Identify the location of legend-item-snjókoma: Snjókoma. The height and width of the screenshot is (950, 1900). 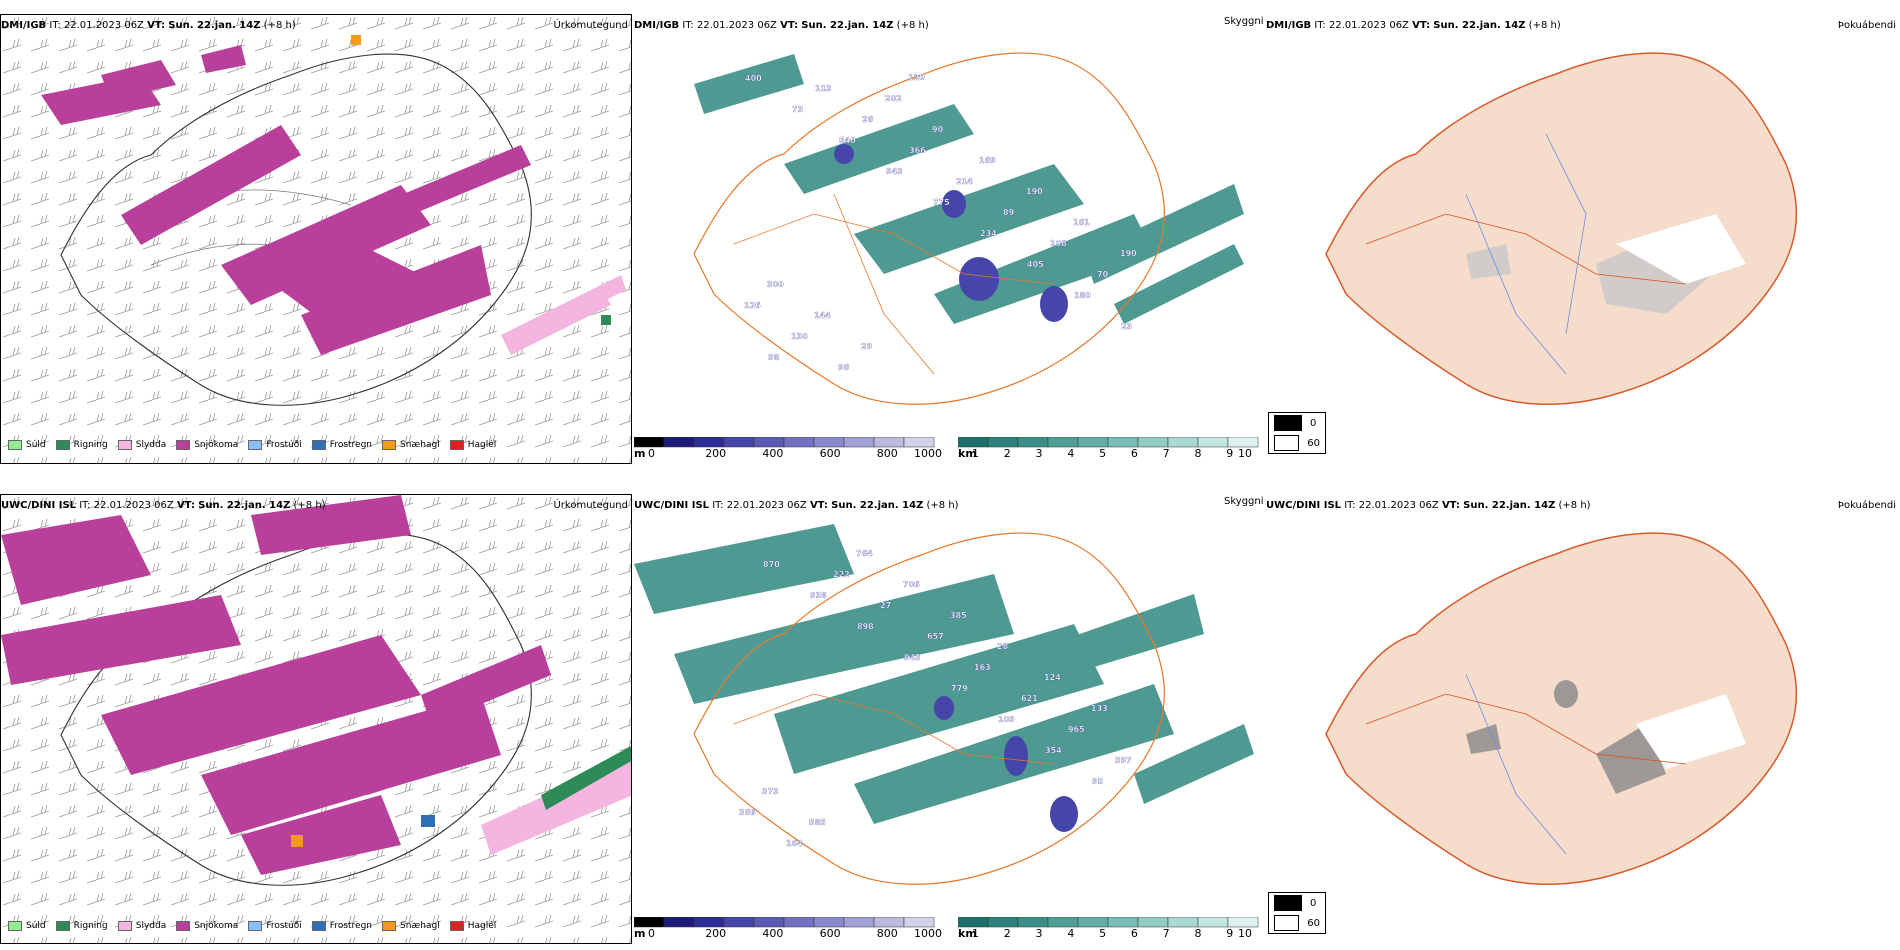
(207, 445).